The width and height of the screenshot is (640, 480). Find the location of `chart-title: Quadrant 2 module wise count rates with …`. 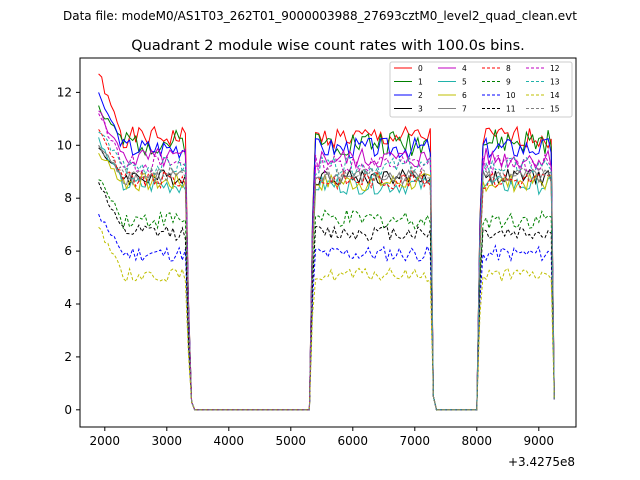

chart-title: Quadrant 2 module wise count rates with … is located at coordinates (328, 46).